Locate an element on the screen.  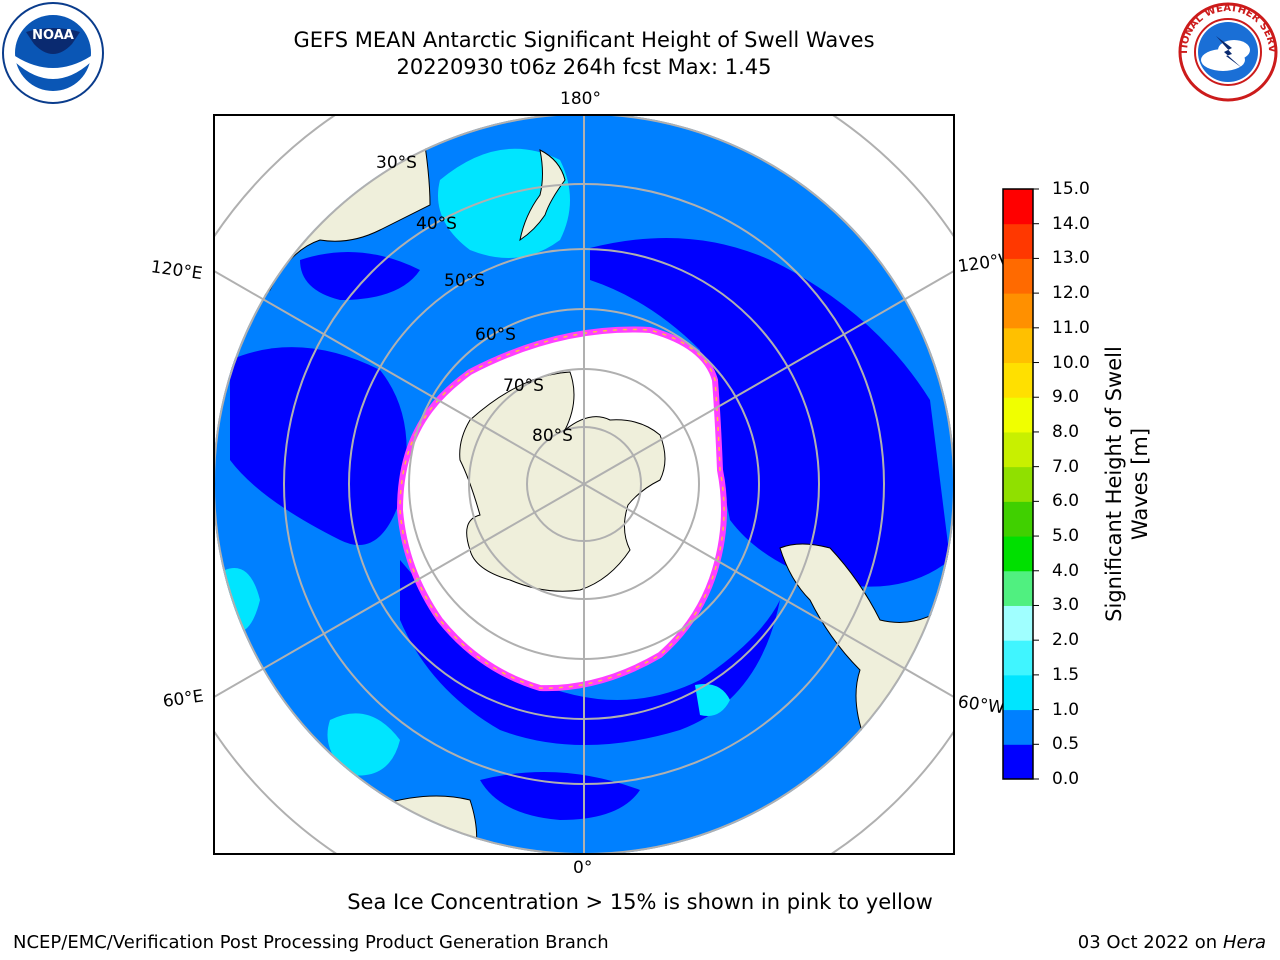
lat-label-60s: 60°S is located at coordinates (495, 335).